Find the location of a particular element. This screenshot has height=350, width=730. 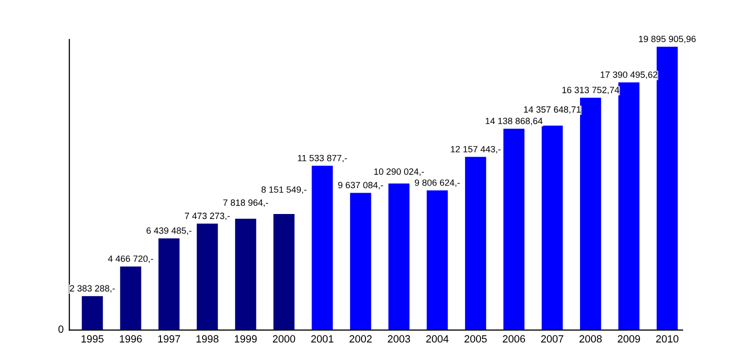

data-label: 6 439 485,- is located at coordinates (169, 231).